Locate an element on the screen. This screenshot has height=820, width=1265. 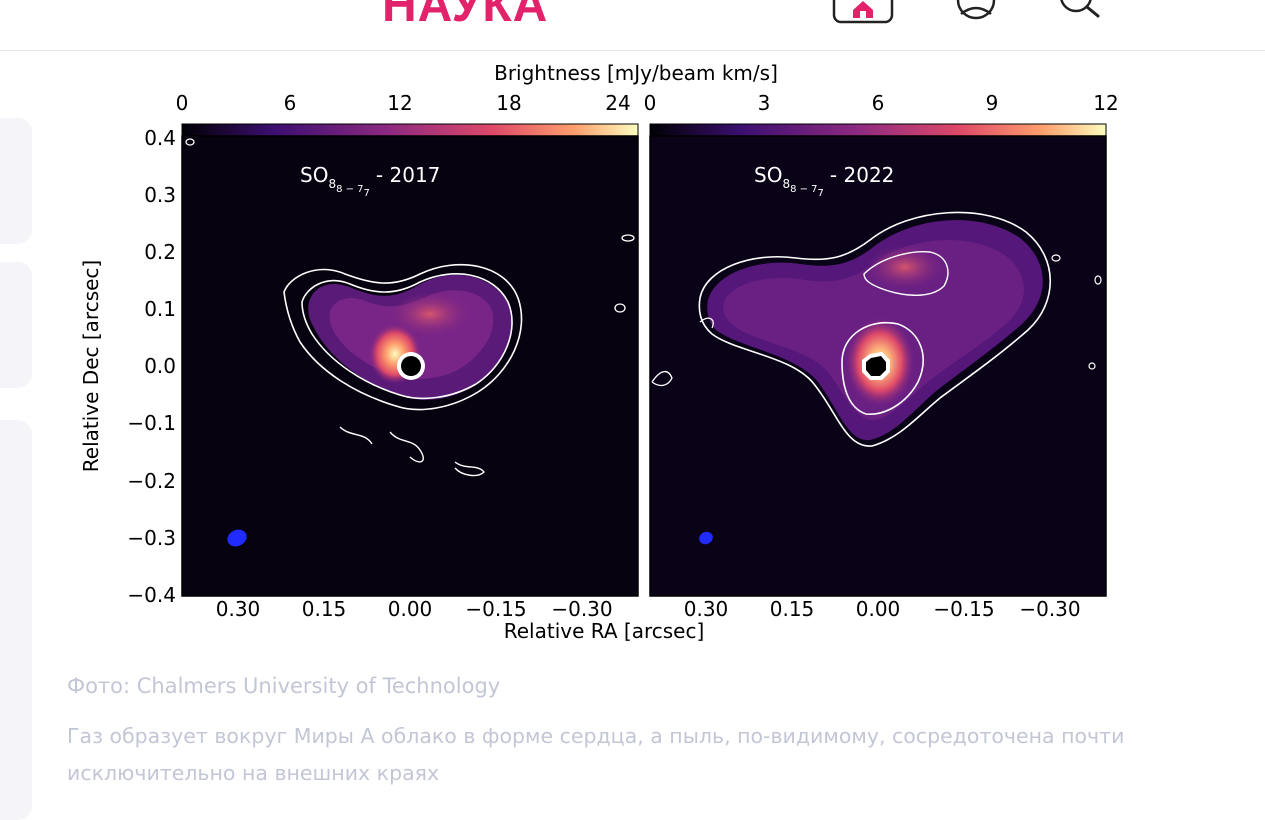
y-tick-label: −0.1 is located at coordinates (151, 423).